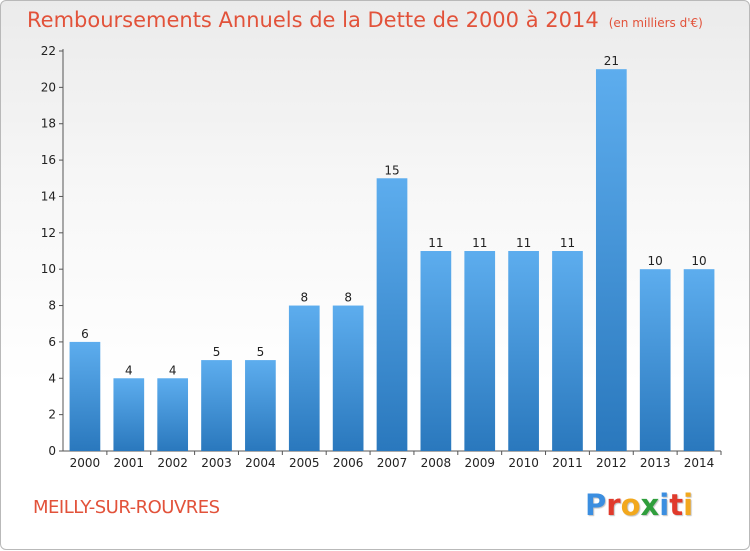 This screenshot has height=551, width=750. I want to click on bar-2001, so click(129, 414).